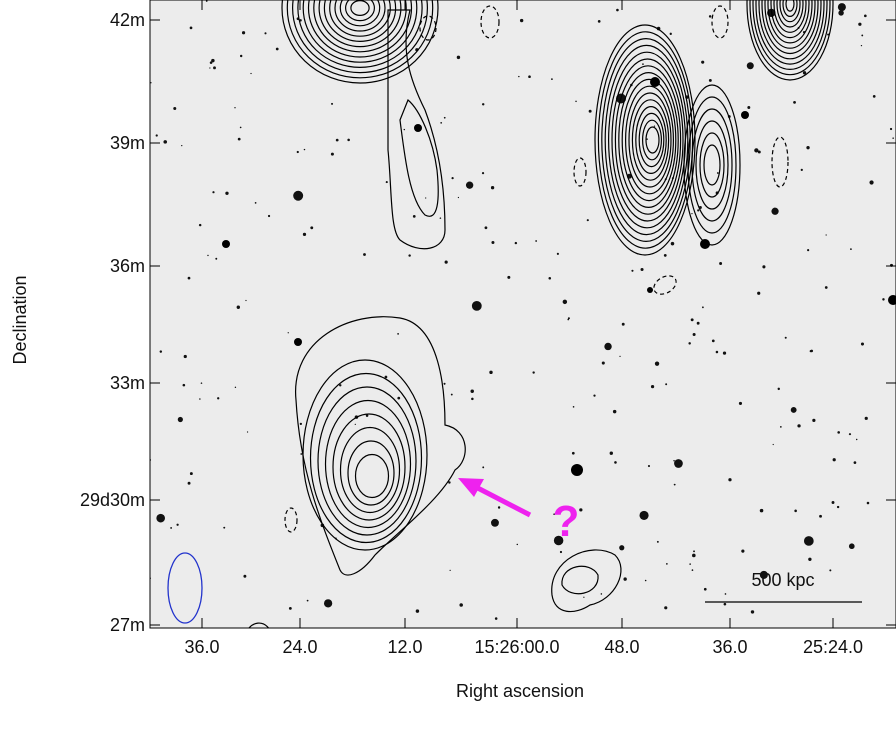 Image resolution: width=896 pixels, height=734 pixels. I want to click on y-tick-label: 42m, so click(127, 20).